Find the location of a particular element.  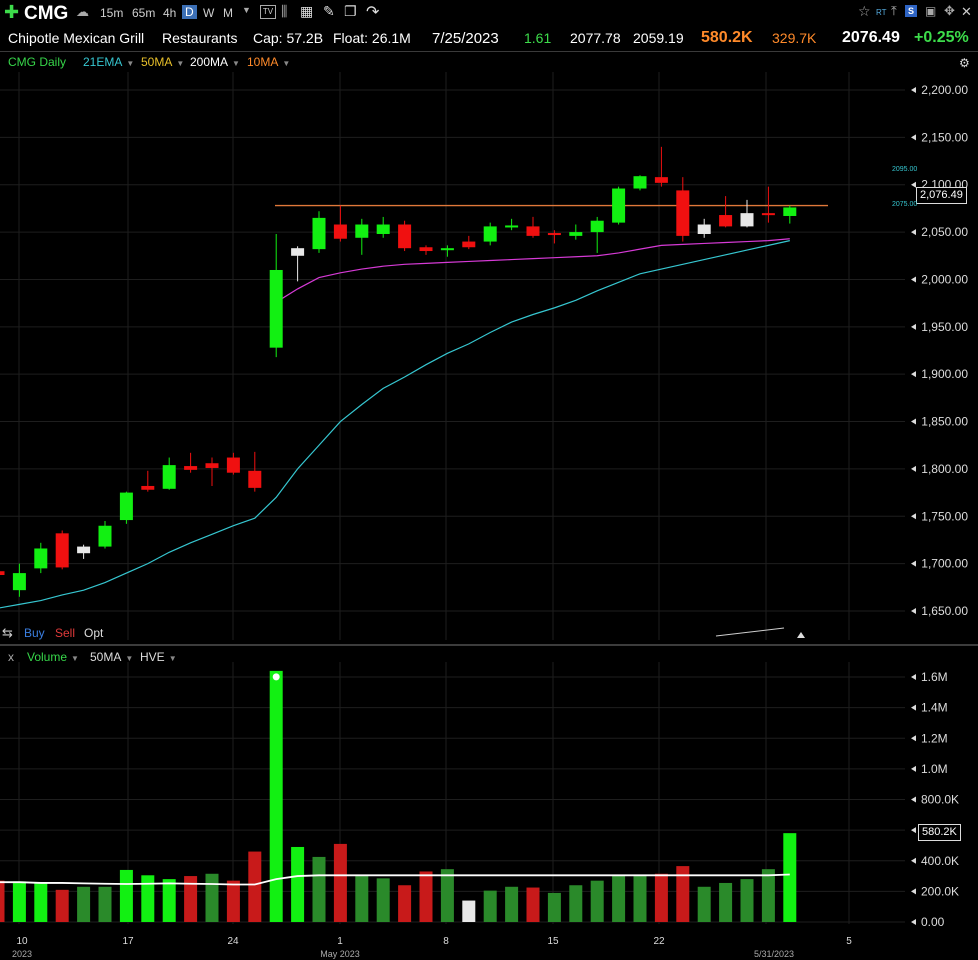

sell-button: Sell is located at coordinates (65, 633).